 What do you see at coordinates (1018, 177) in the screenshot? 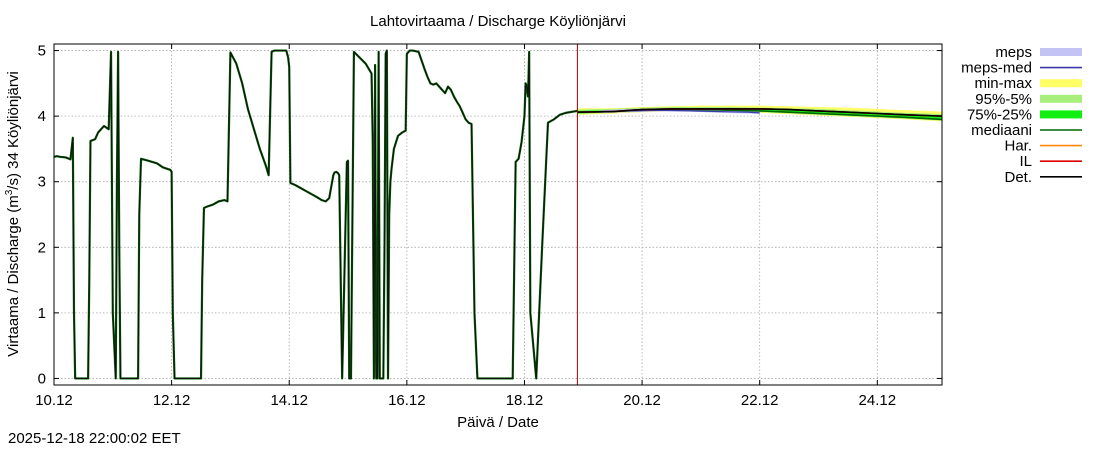
I see `legend-label: Det.` at bounding box center [1018, 177].